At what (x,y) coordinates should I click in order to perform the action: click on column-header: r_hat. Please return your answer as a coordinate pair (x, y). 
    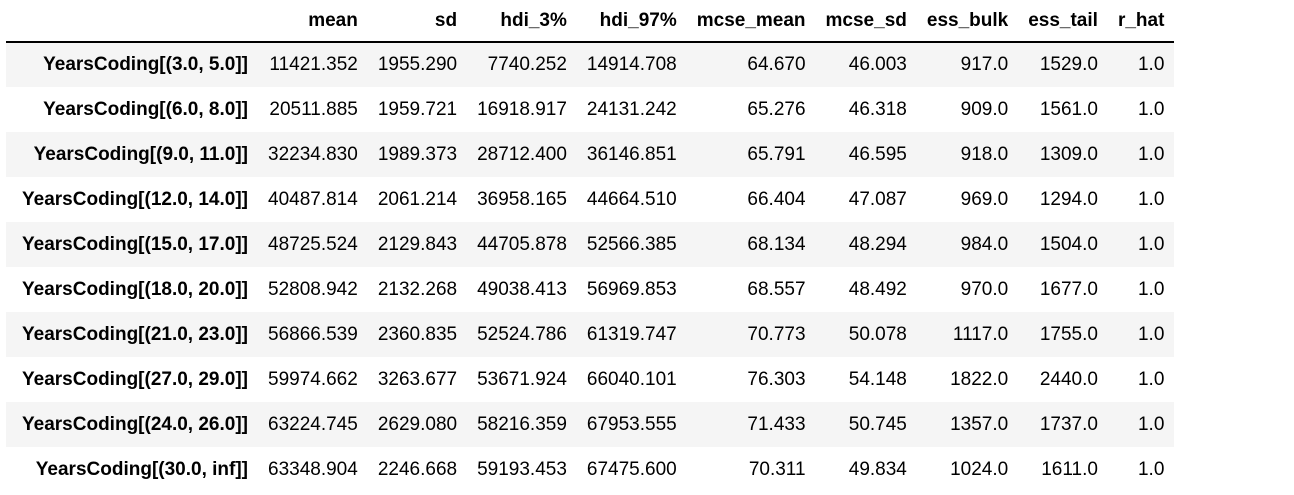
    Looking at the image, I should click on (1141, 21).